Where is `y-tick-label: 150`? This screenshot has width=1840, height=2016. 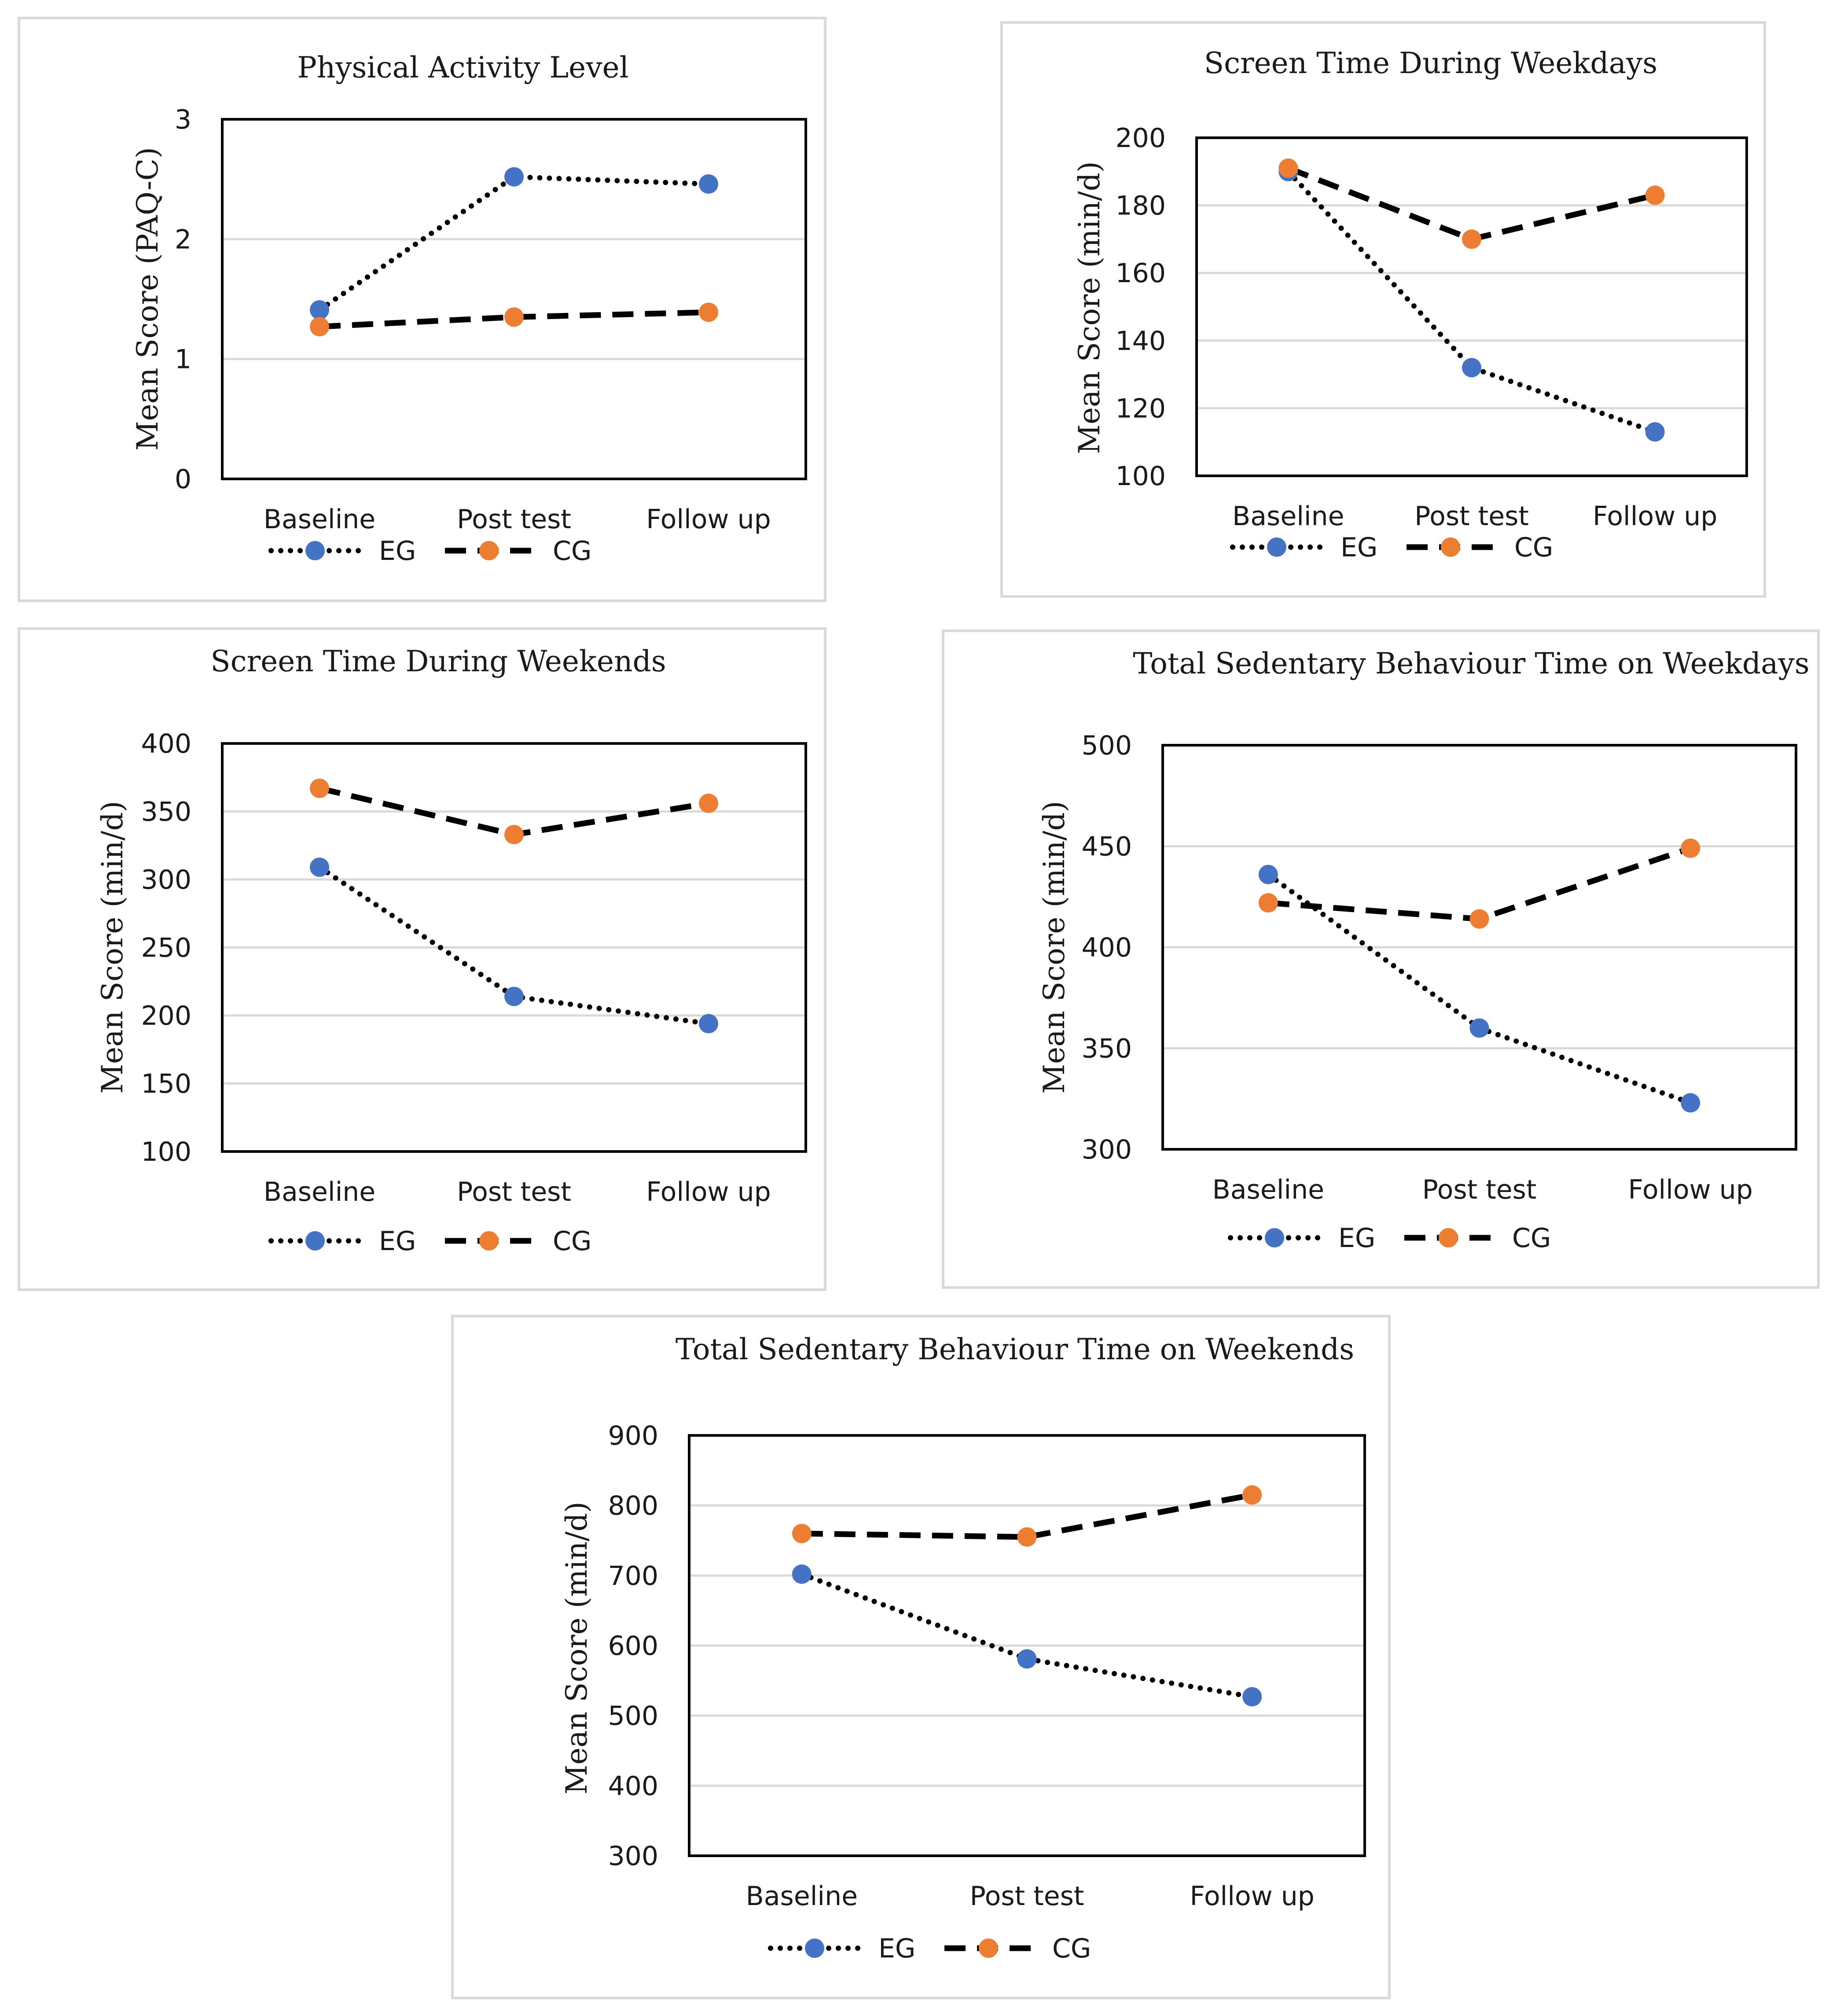 y-tick-label: 150 is located at coordinates (166, 1084).